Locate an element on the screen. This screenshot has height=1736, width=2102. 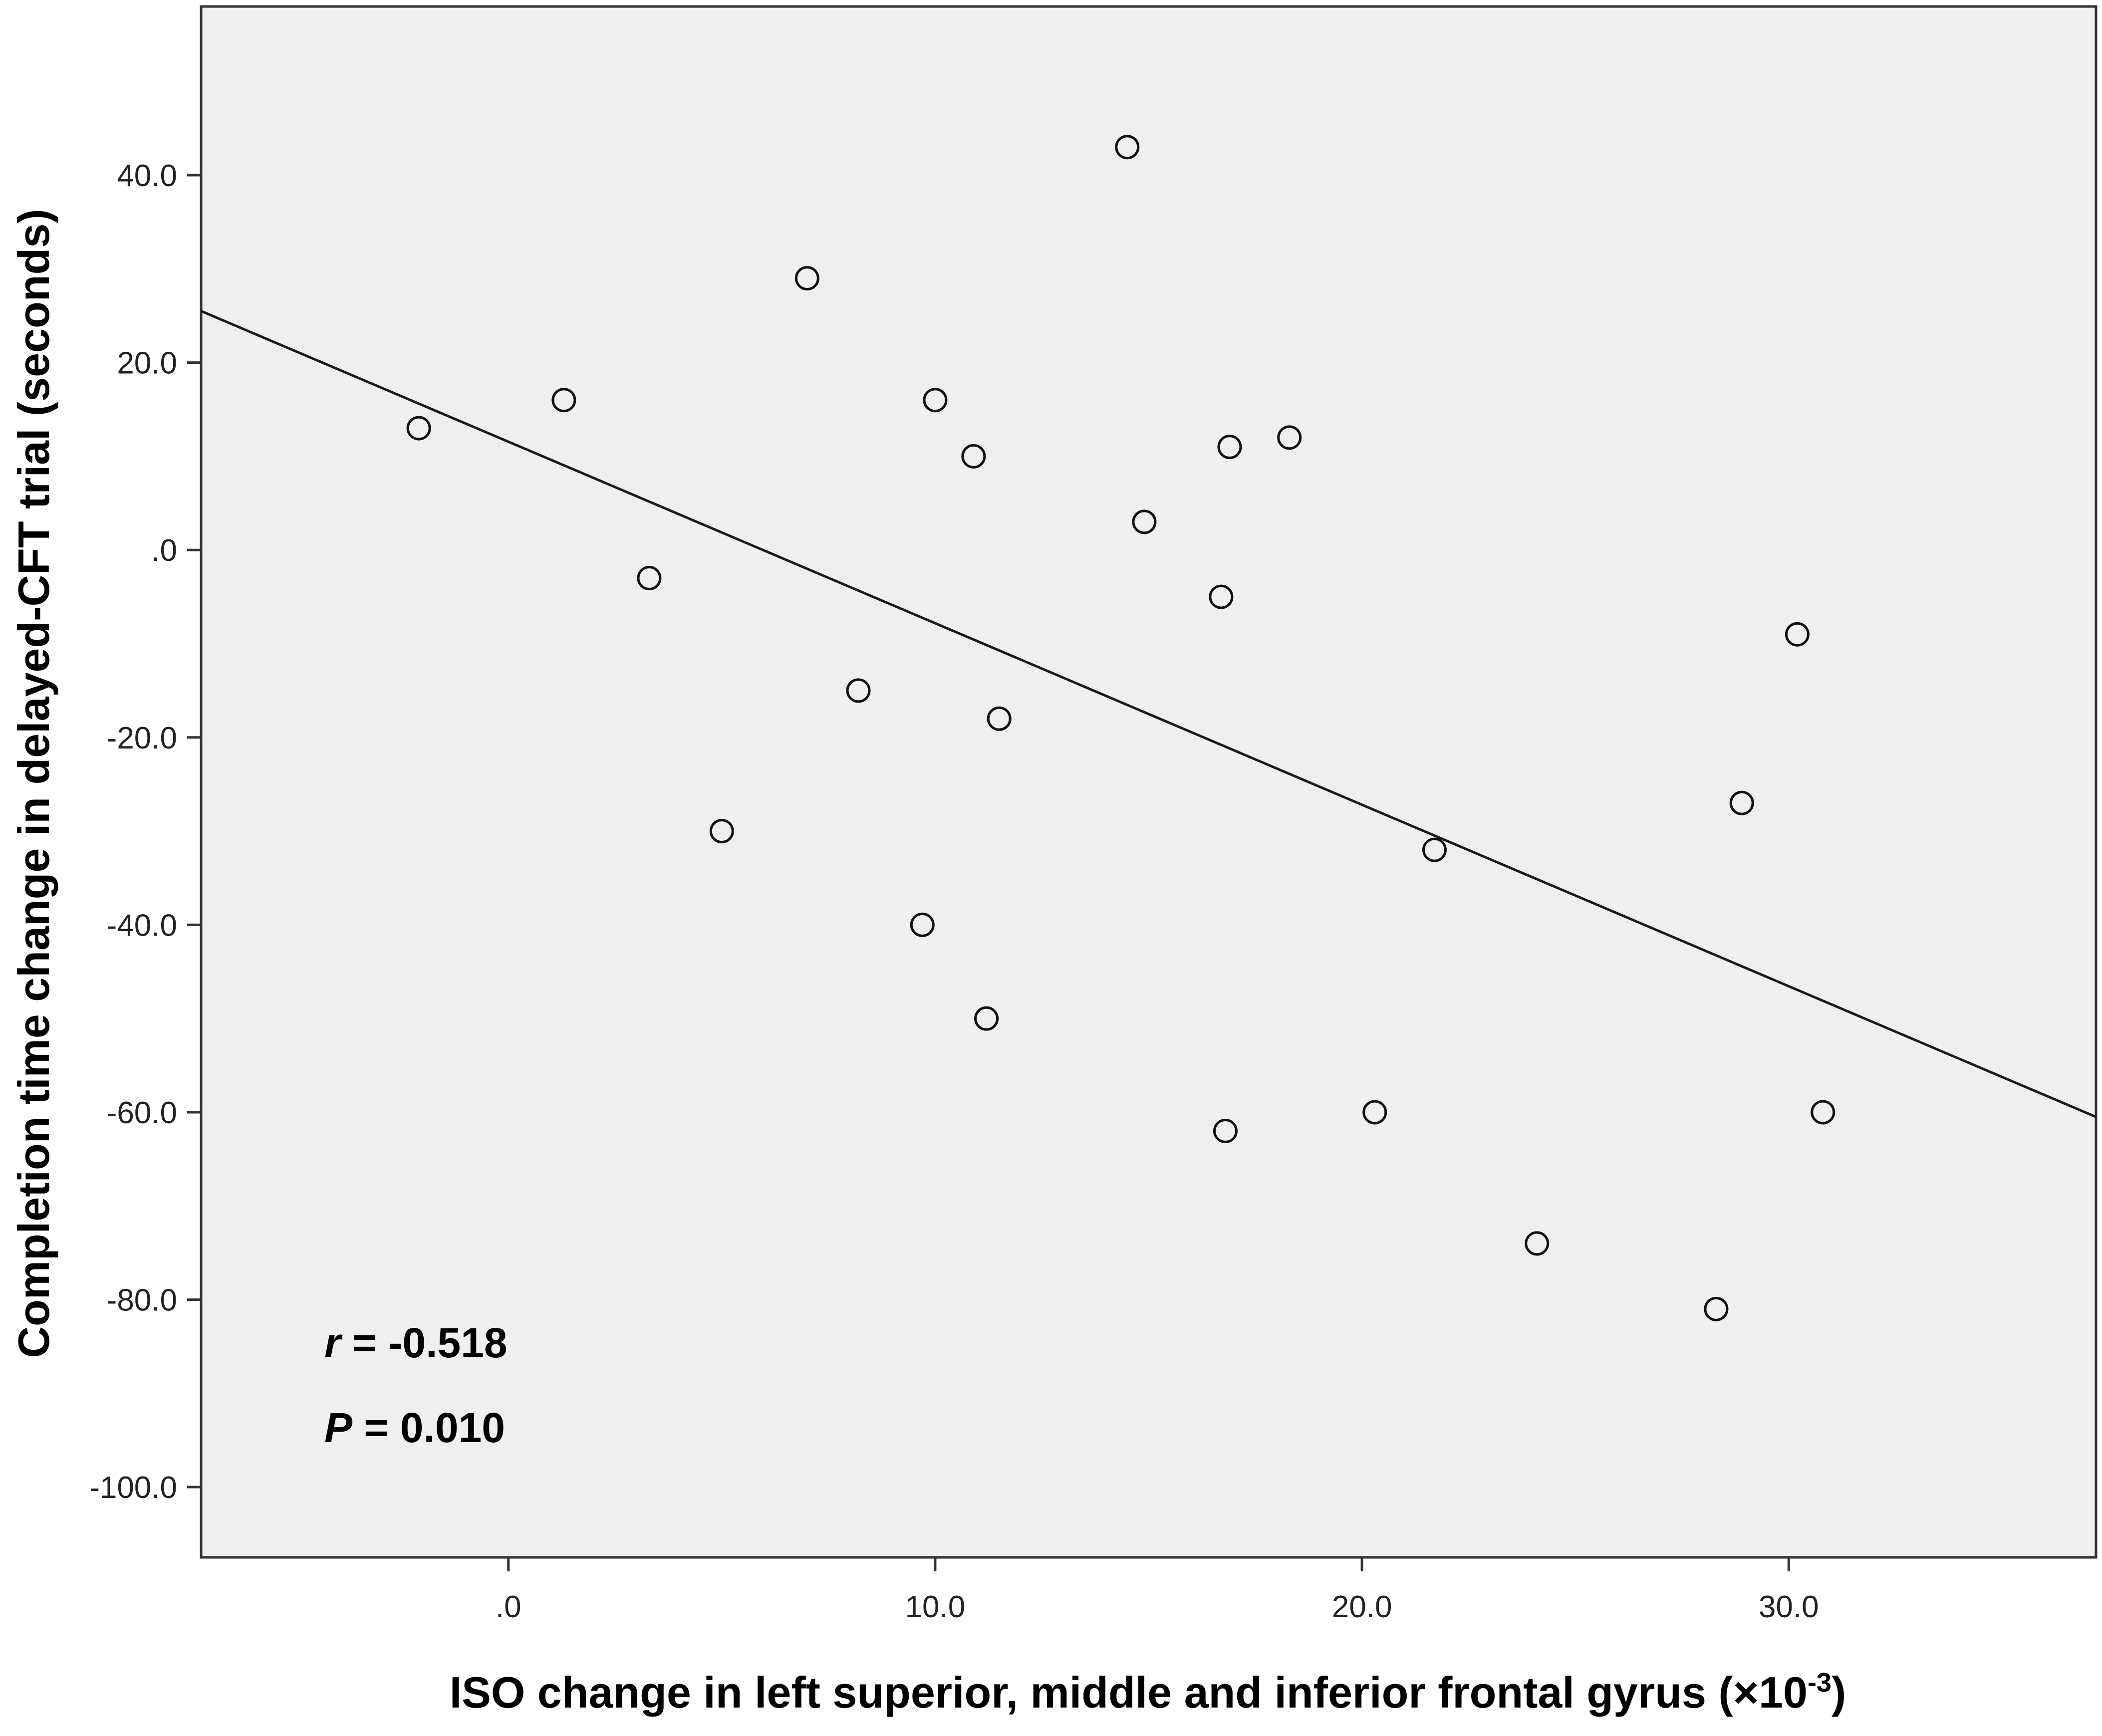
r-annotation: r = -0.518 is located at coordinates (416, 1342).